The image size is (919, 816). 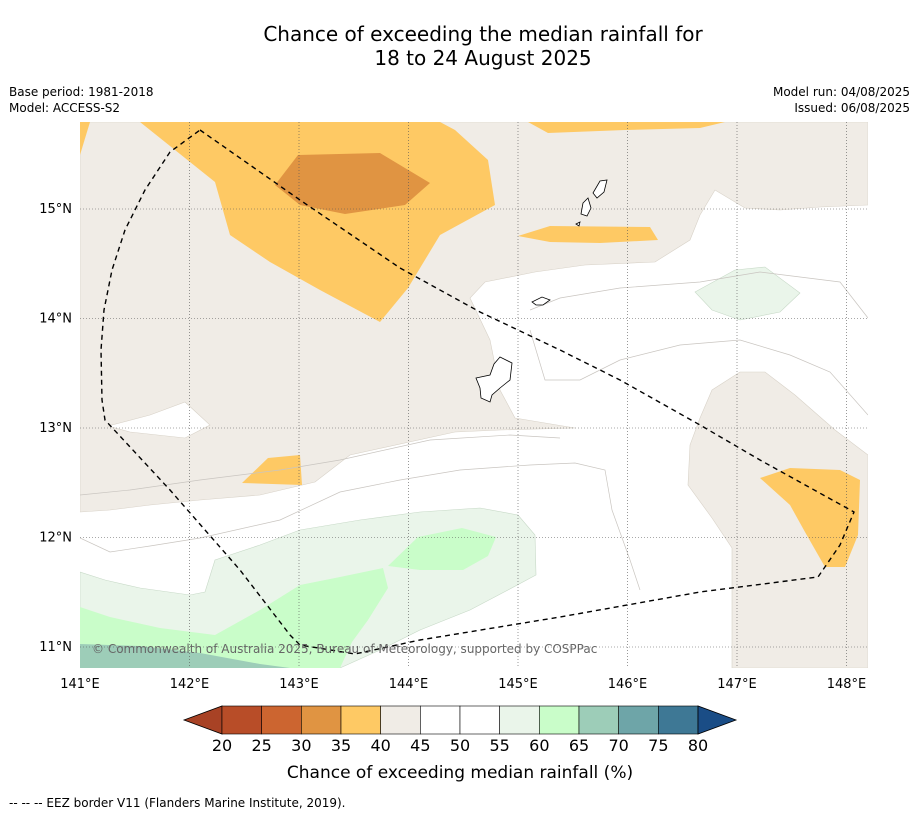 I want to click on meta-right: Model run: 04/08/2025 Issued: 06/08/2025, so click(x=841, y=100).